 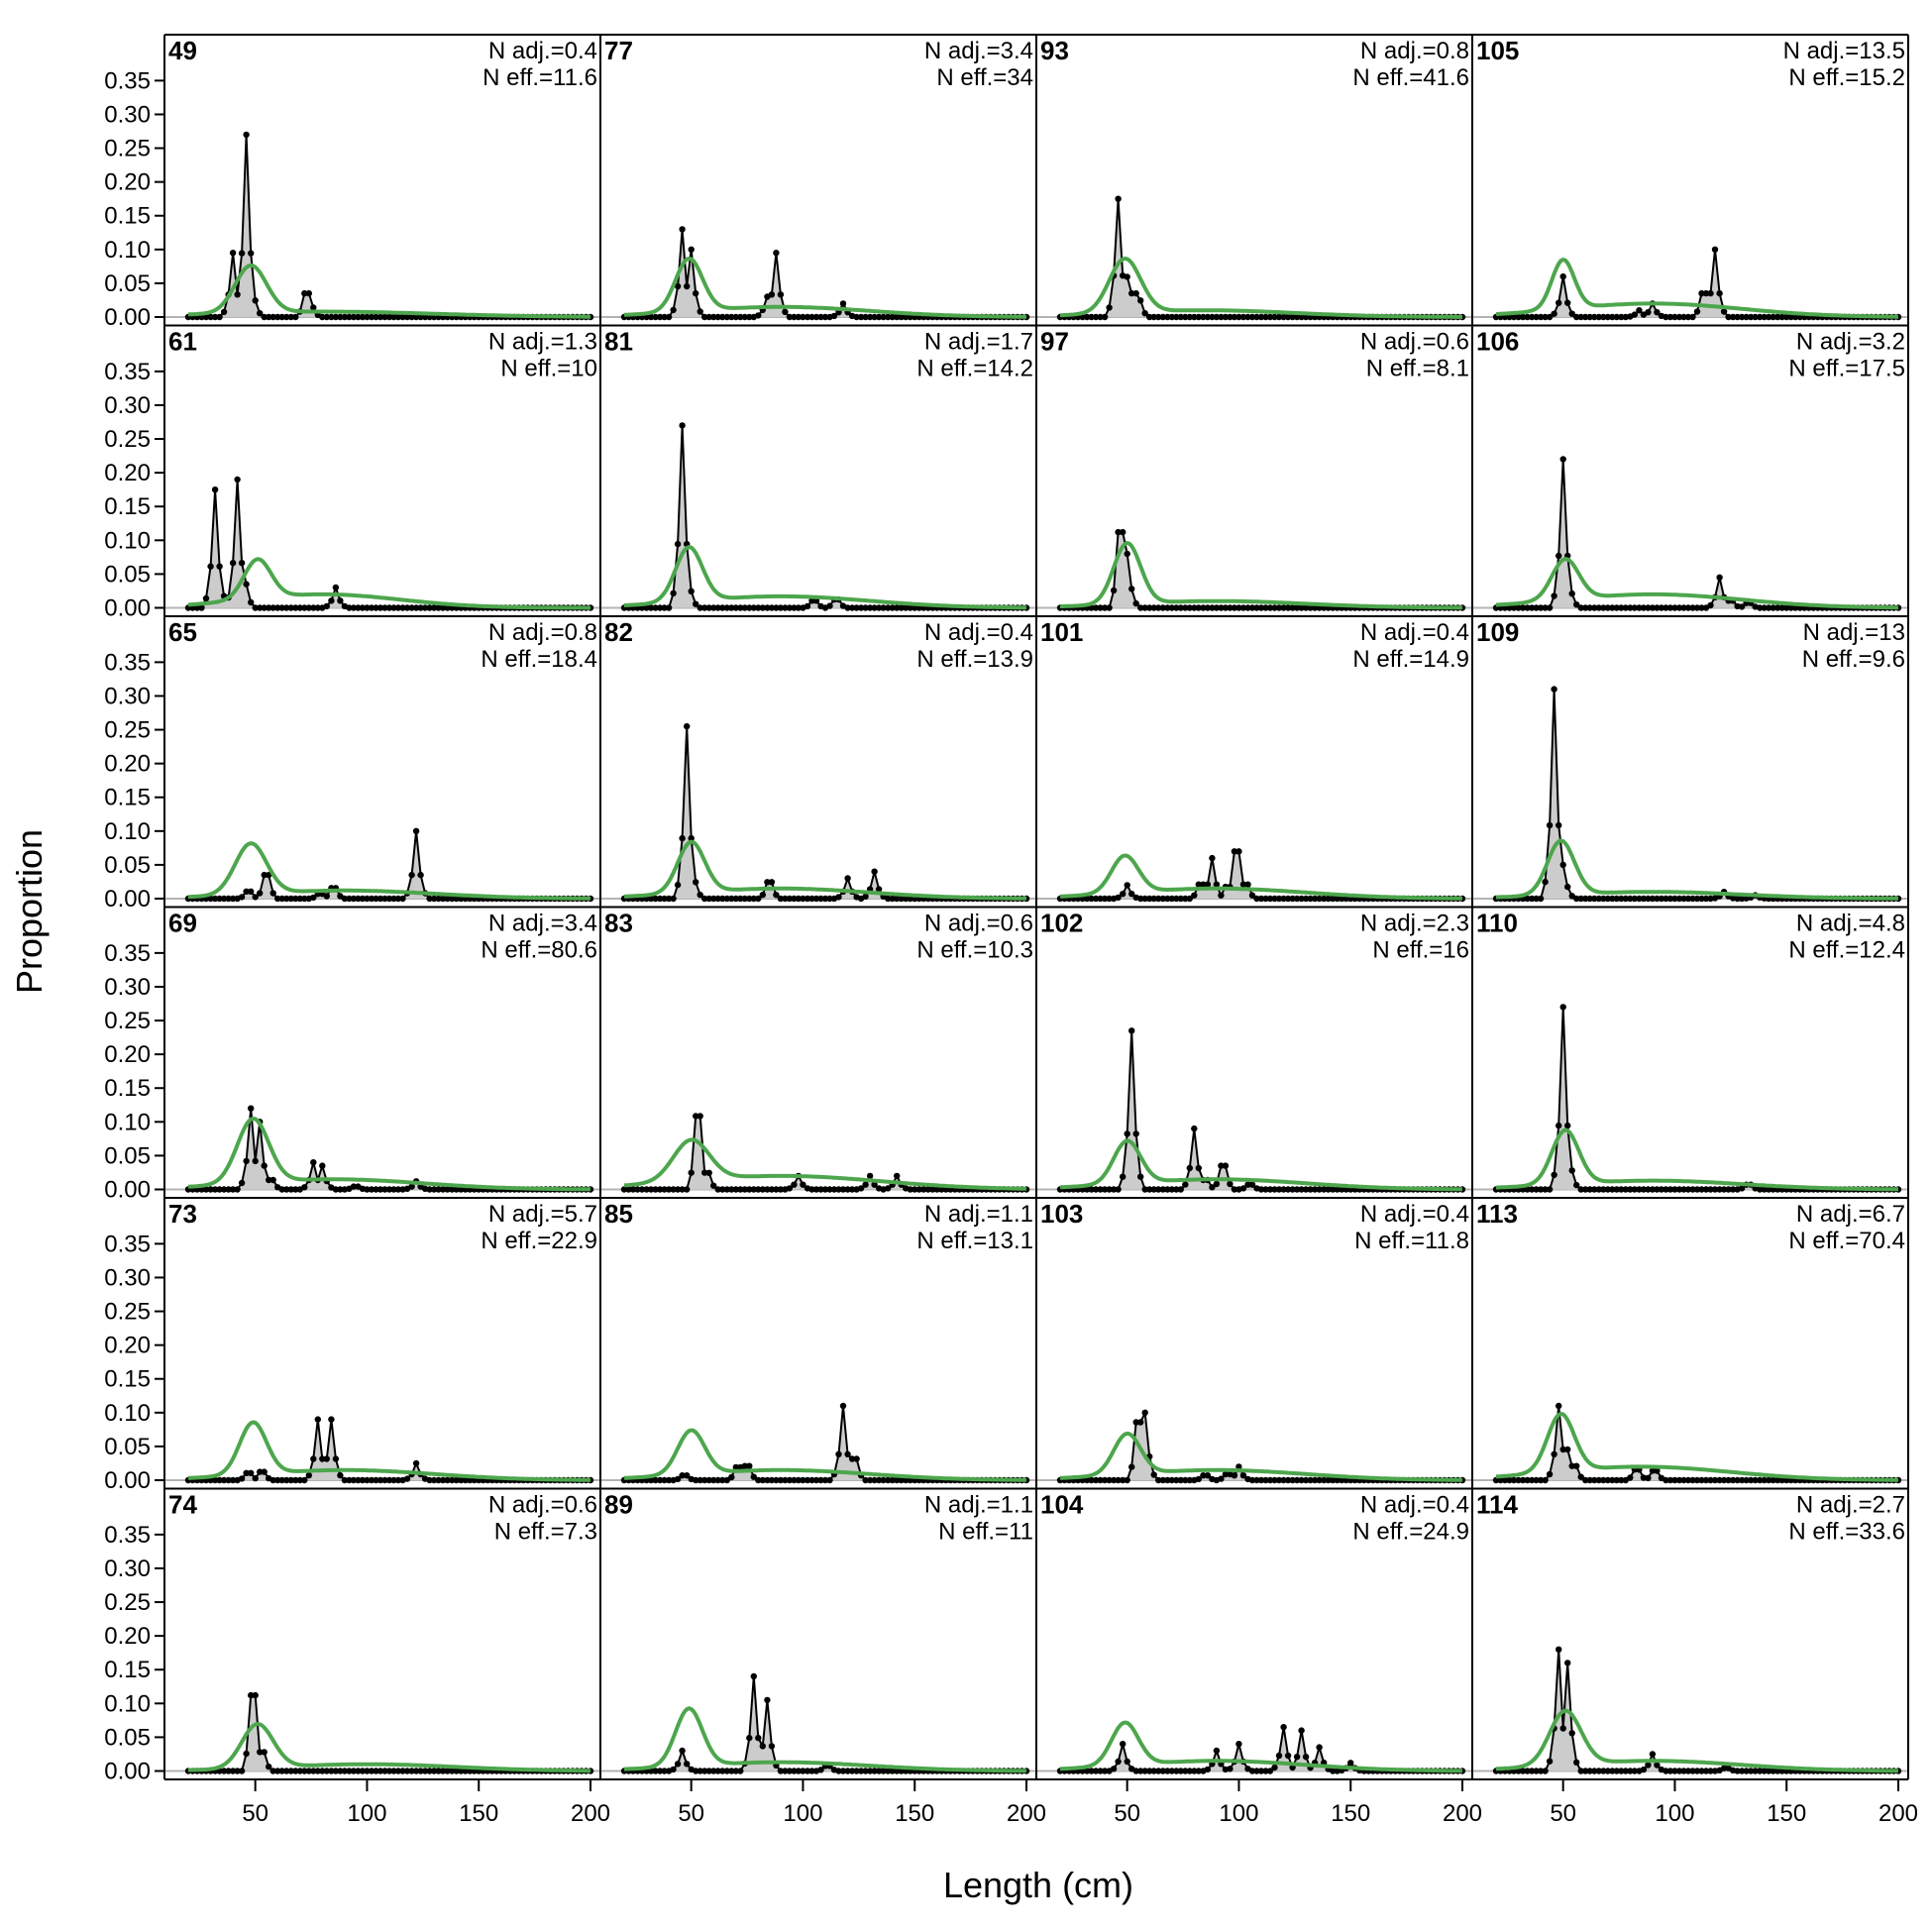 What do you see at coordinates (128, 182) in the screenshot?
I see `y-tick-label: 0.20` at bounding box center [128, 182].